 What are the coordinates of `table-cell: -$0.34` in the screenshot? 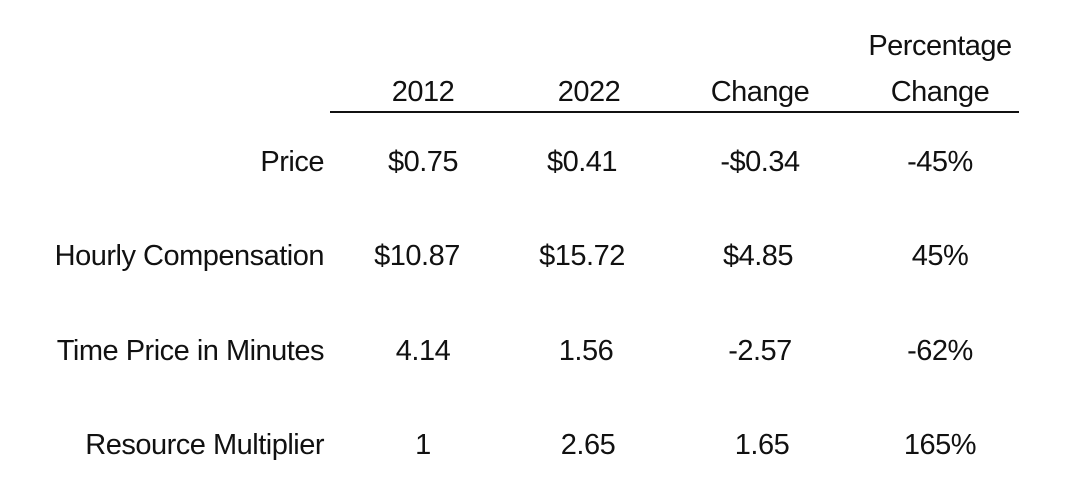 It's located at (760, 162).